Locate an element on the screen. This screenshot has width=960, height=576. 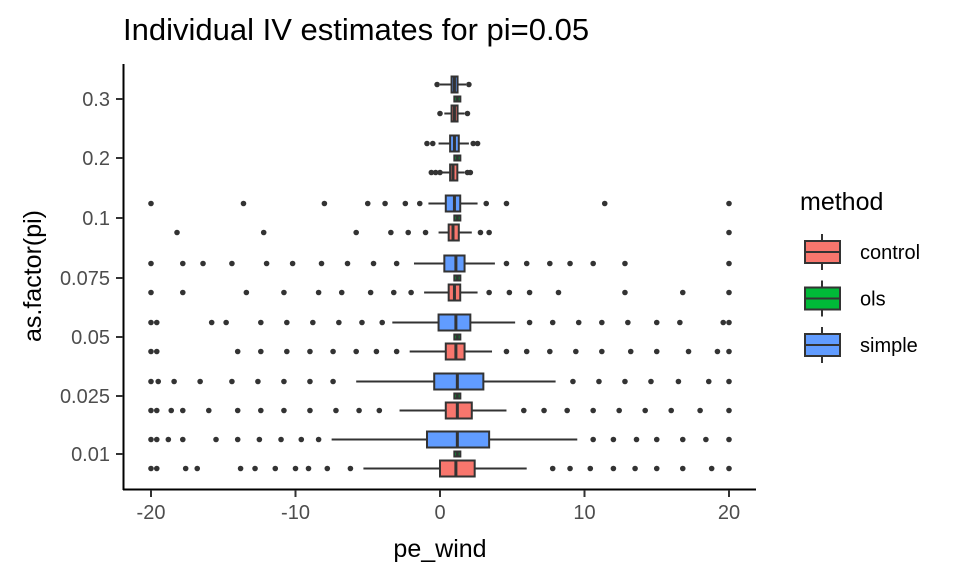
box-0.3-simple is located at coordinates (453, 84).